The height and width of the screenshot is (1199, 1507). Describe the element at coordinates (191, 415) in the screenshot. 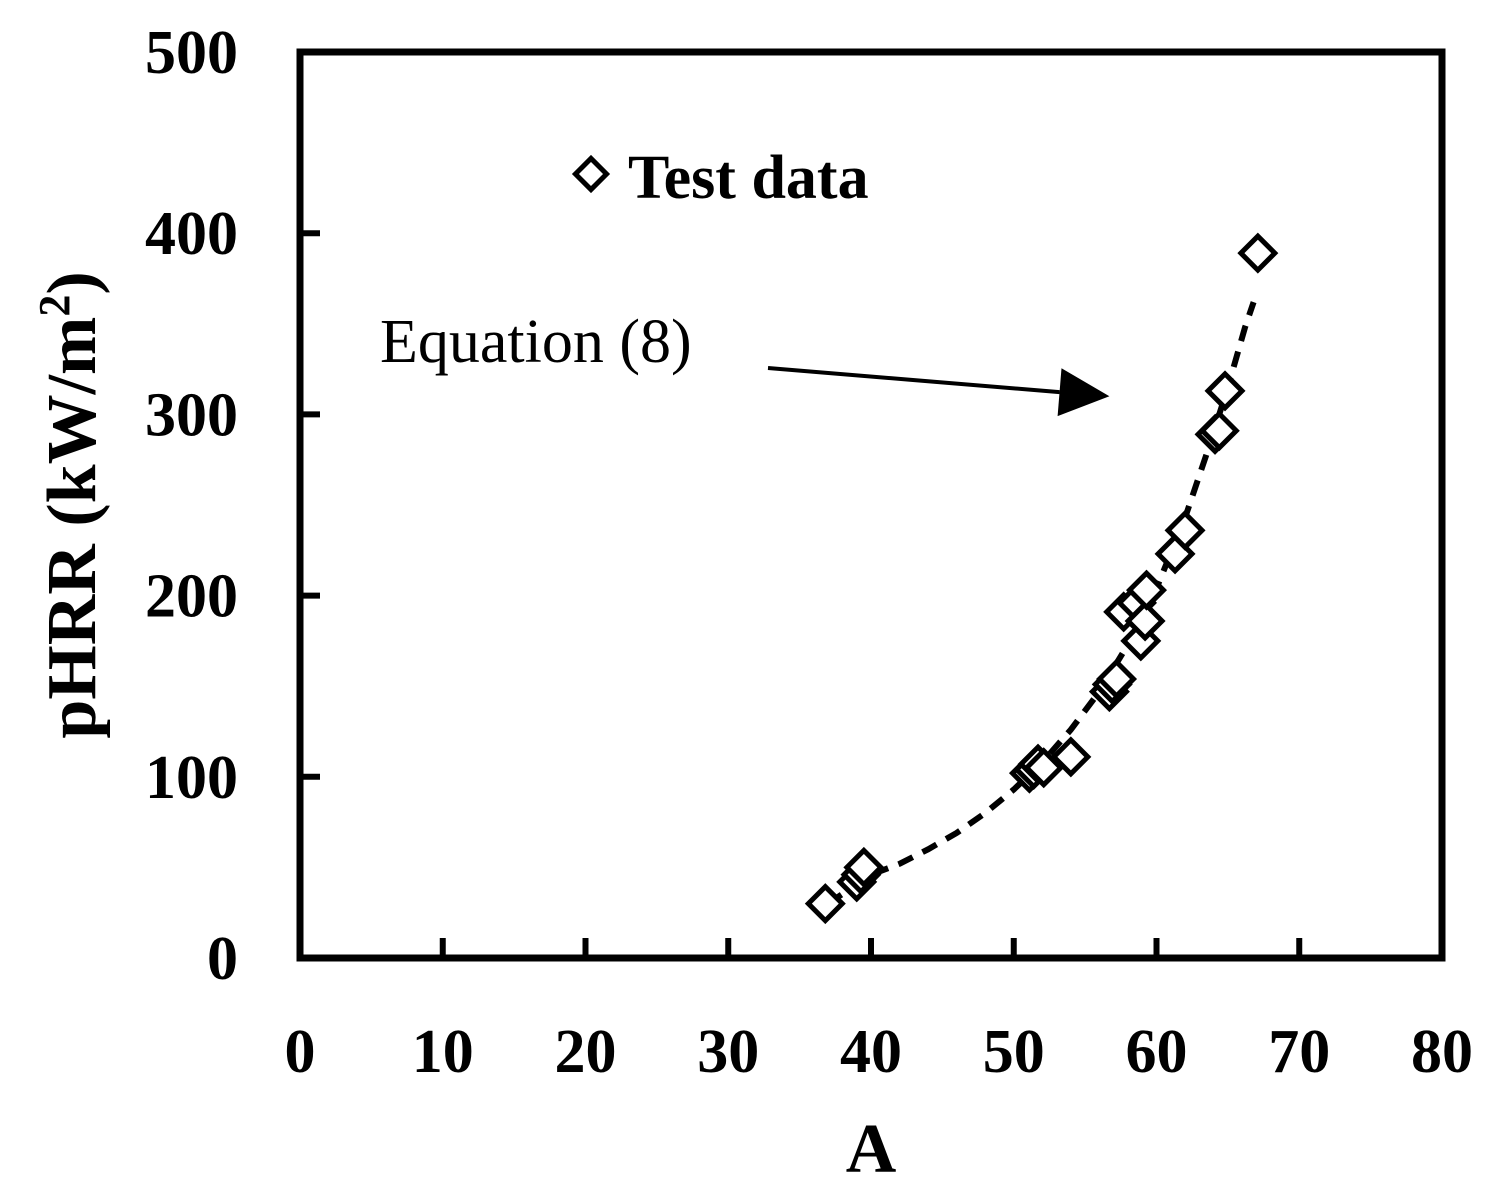

I see `y-tick-label: 300` at that location.